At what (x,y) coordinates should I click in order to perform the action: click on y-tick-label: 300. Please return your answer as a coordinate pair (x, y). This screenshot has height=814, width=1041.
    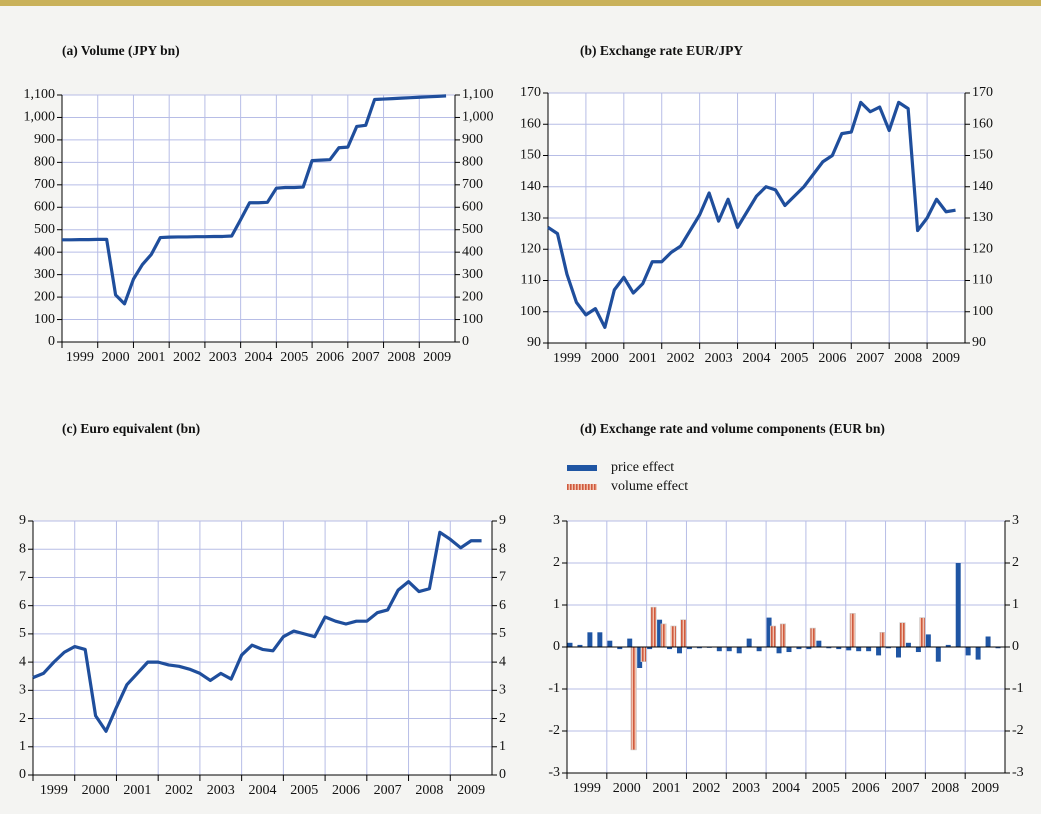
    Looking at the image, I should click on (44, 274).